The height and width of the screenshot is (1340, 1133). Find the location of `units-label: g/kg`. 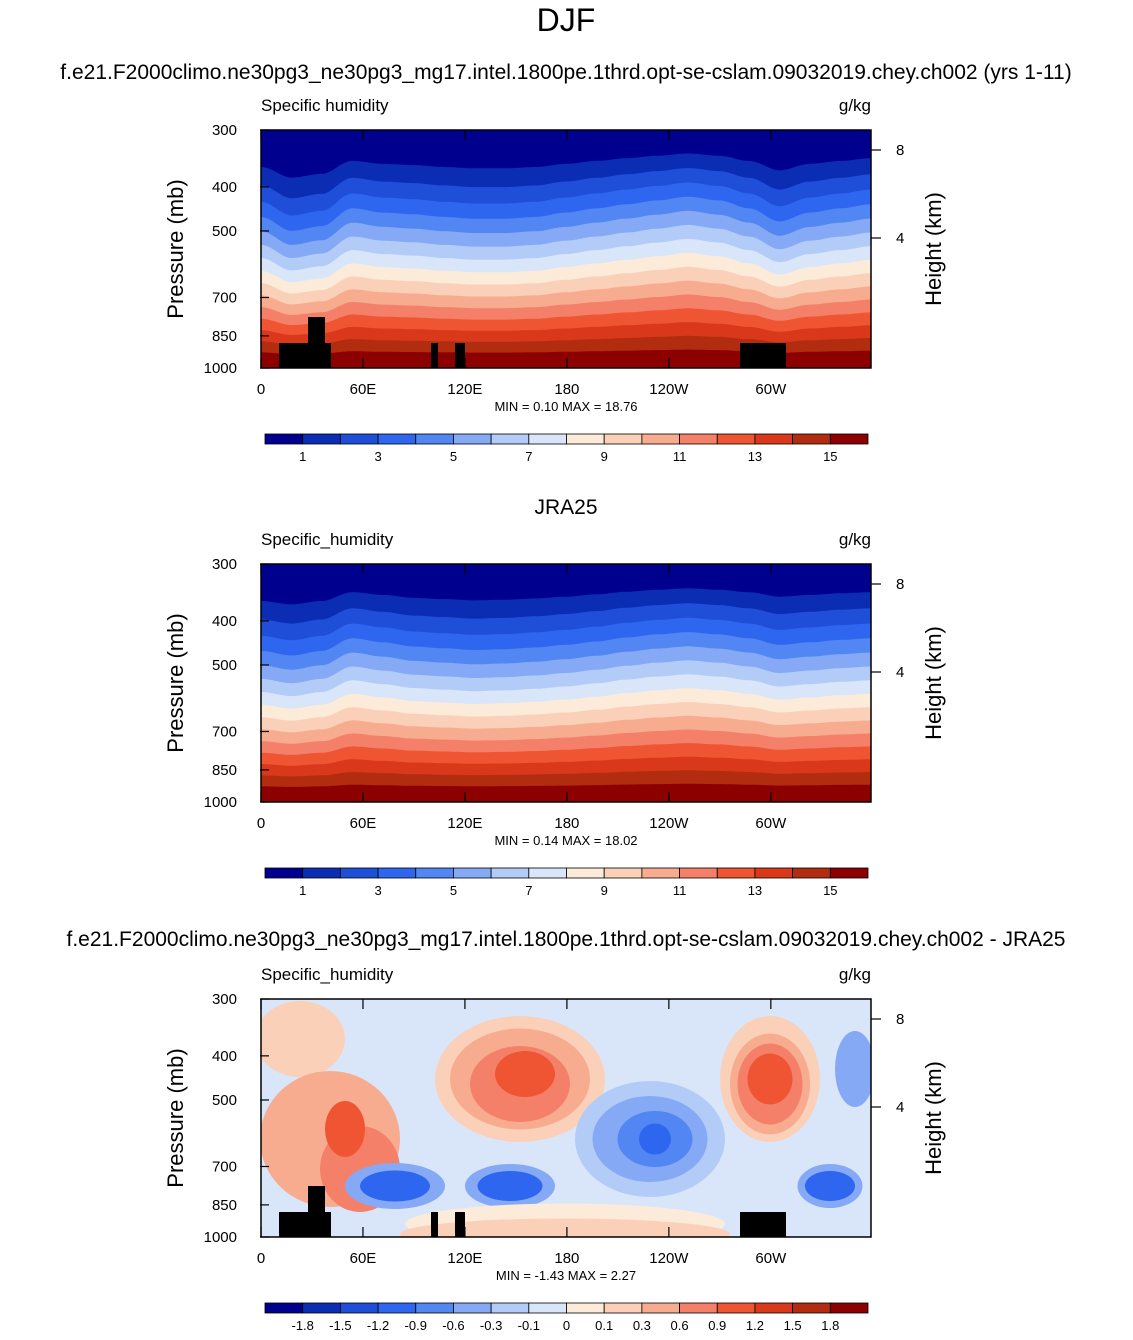

units-label: g/kg is located at coordinates (855, 539).